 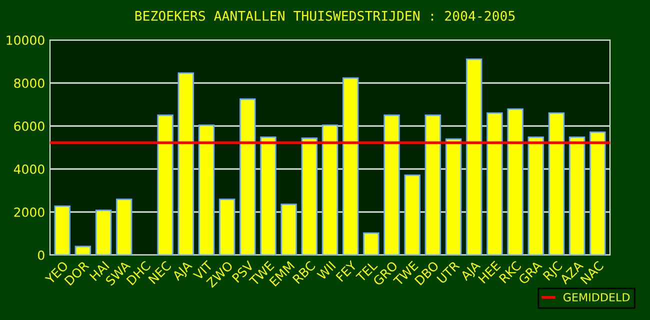 I want to click on x-tick-label: AJA, so click(x=183, y=271).